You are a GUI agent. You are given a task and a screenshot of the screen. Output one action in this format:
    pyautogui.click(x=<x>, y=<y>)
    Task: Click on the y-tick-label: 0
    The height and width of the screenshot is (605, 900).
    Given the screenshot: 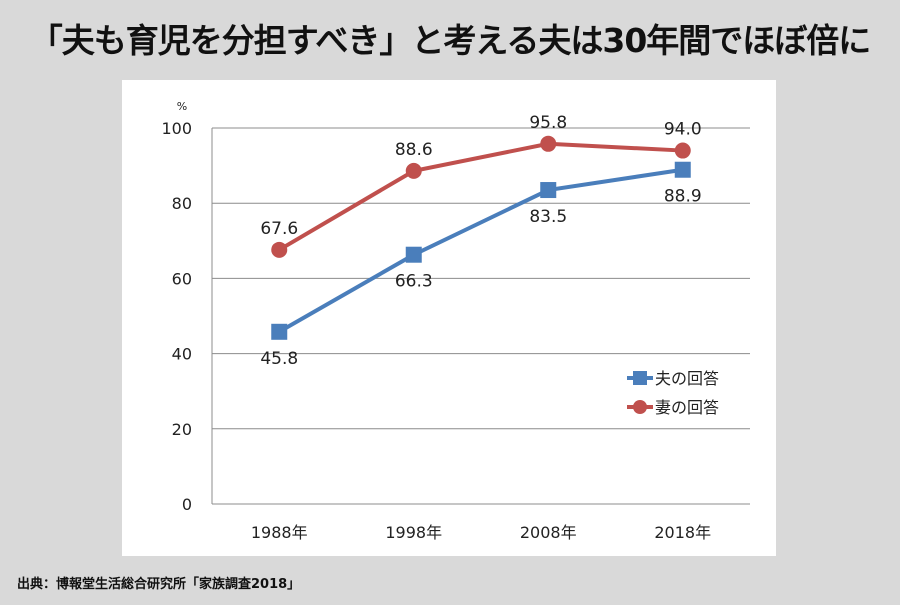 What is the action you would take?
    pyautogui.click(x=187, y=504)
    